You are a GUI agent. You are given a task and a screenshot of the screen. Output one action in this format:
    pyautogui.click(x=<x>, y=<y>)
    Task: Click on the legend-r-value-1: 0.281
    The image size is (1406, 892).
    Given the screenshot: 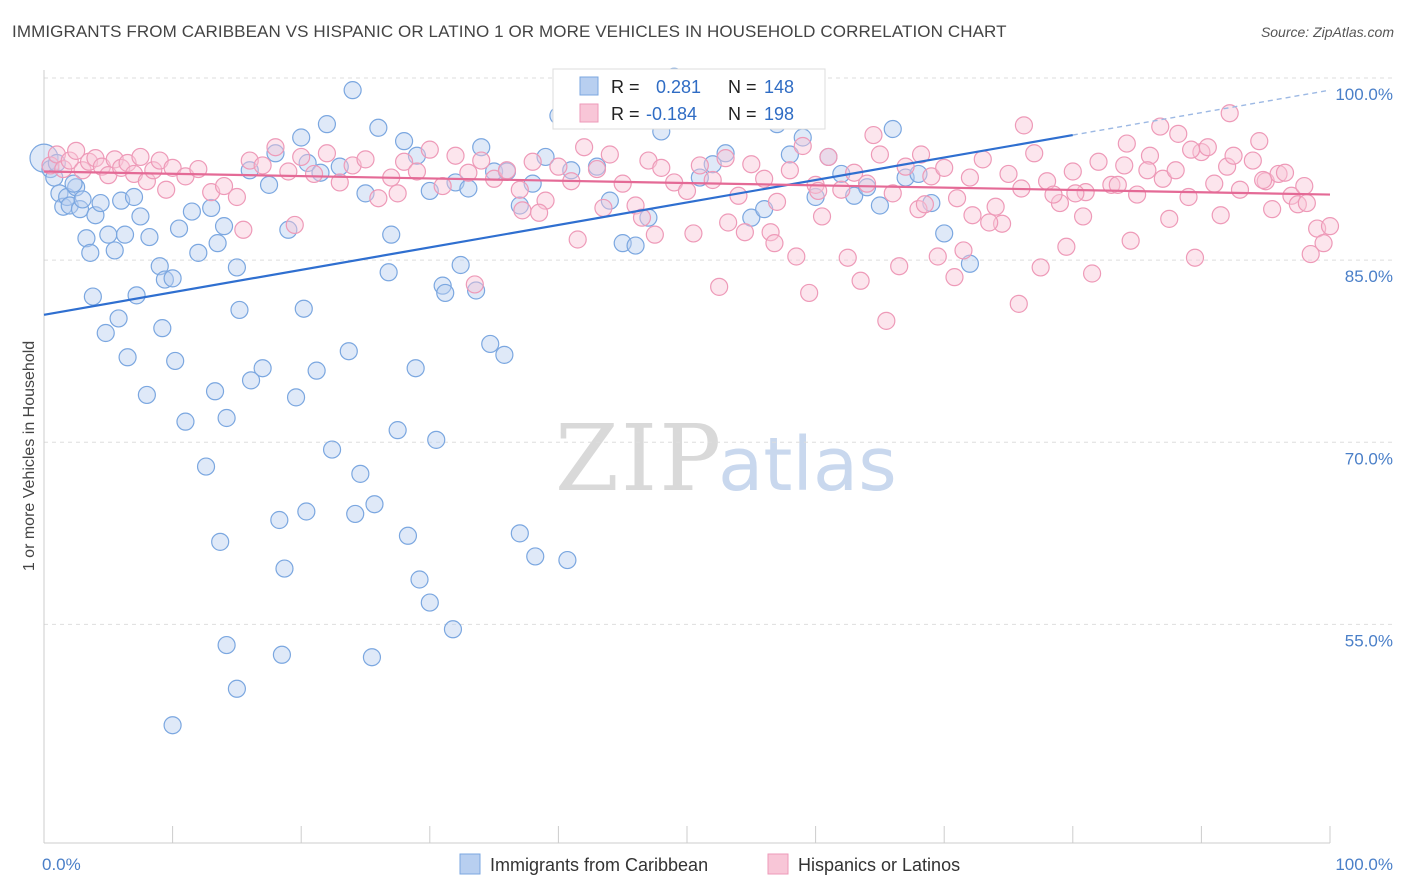 What is the action you would take?
    pyautogui.click(x=678, y=87)
    